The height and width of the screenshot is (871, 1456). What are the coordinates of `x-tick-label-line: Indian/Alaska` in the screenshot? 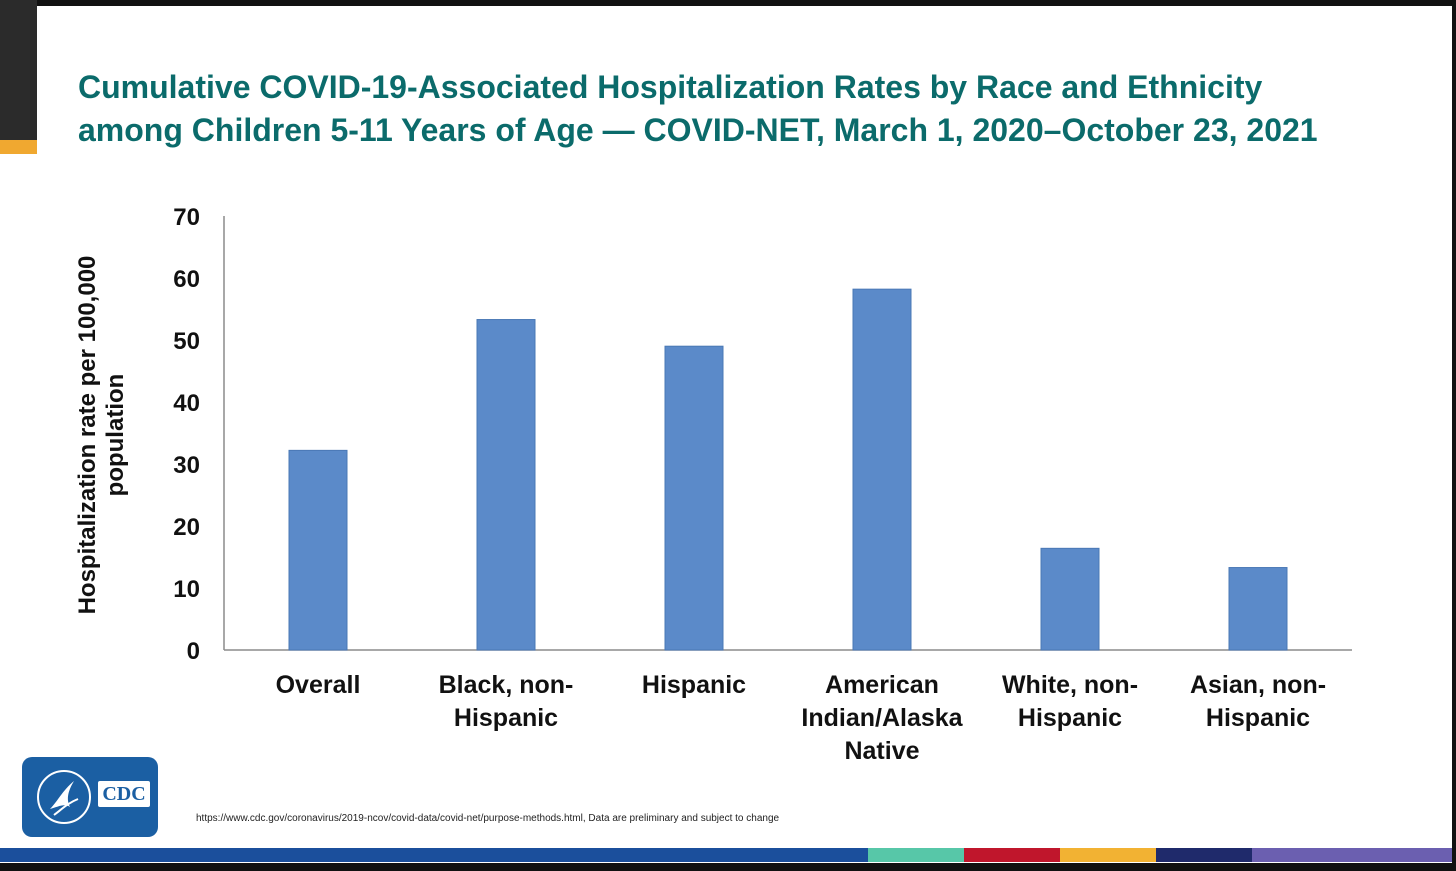 It's located at (882, 718).